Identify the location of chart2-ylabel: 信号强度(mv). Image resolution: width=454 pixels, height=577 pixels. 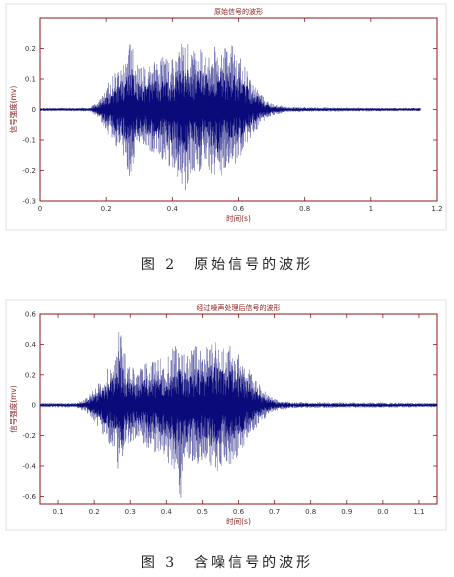
(13, 409).